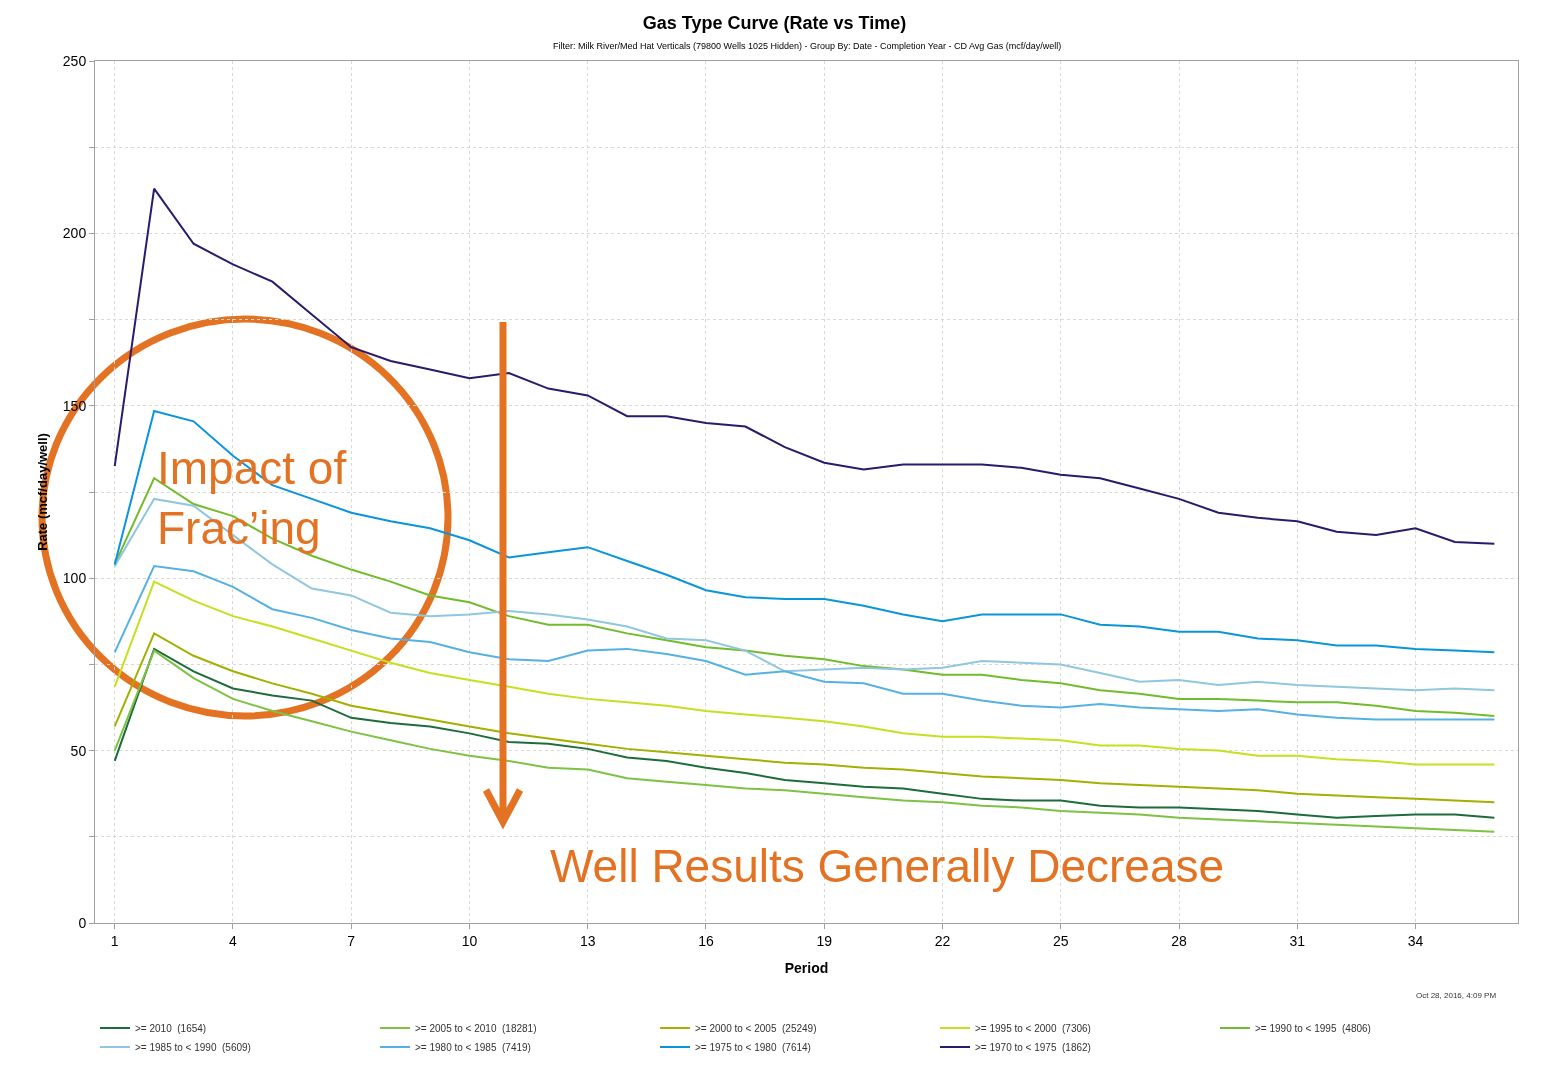 The width and height of the screenshot is (1549, 1066). What do you see at coordinates (74, 60) in the screenshot?
I see `y-tick-label: 250` at bounding box center [74, 60].